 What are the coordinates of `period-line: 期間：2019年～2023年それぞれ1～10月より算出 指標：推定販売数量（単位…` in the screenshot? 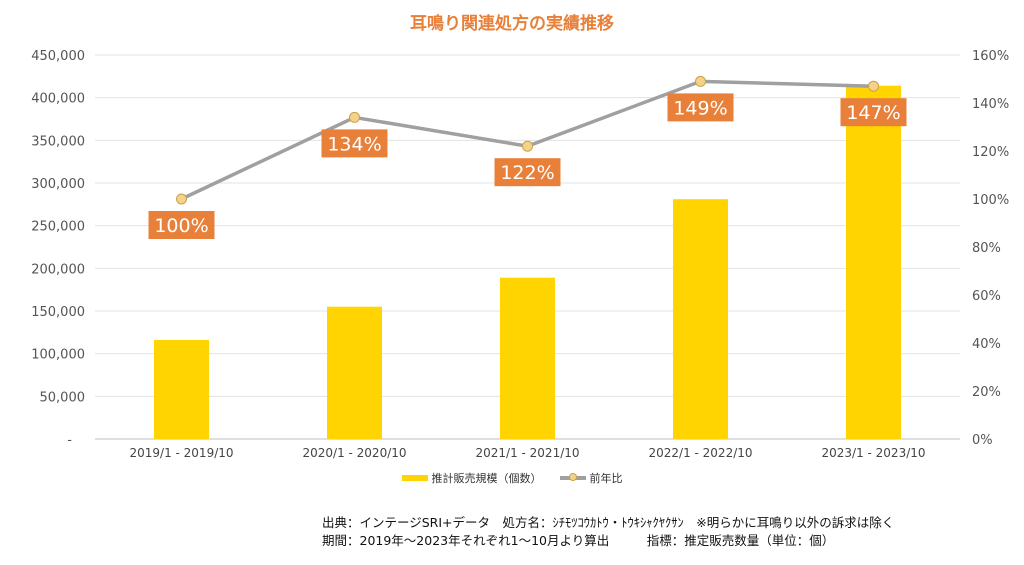 It's located at (578, 540).